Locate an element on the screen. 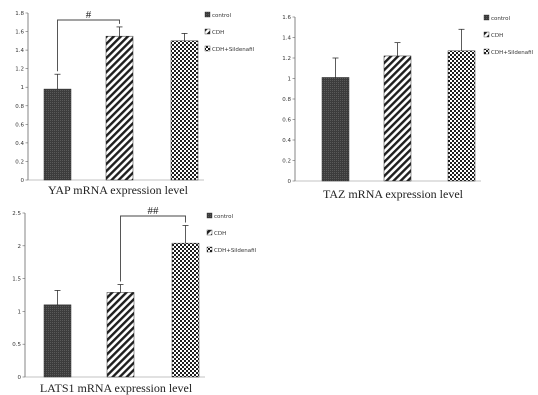 The image size is (538, 395). error-bars-lats1 is located at coordinates (121, 265).